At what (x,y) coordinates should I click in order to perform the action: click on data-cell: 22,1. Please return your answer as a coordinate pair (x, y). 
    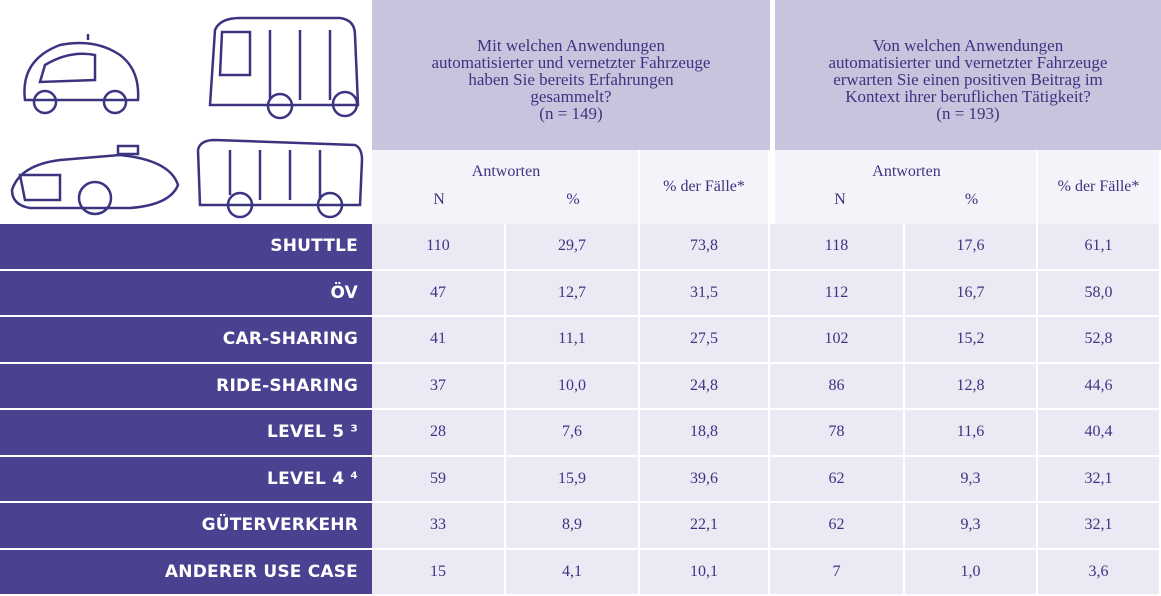
    Looking at the image, I should click on (705, 526).